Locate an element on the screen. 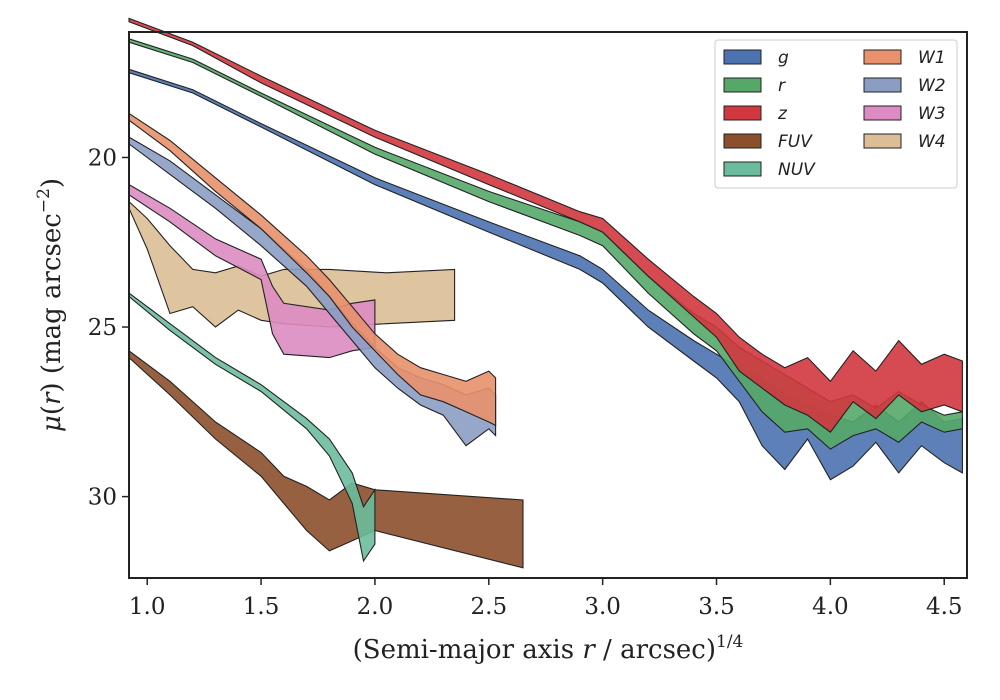  legend-label-W3: W3 is located at coordinates (932, 114).